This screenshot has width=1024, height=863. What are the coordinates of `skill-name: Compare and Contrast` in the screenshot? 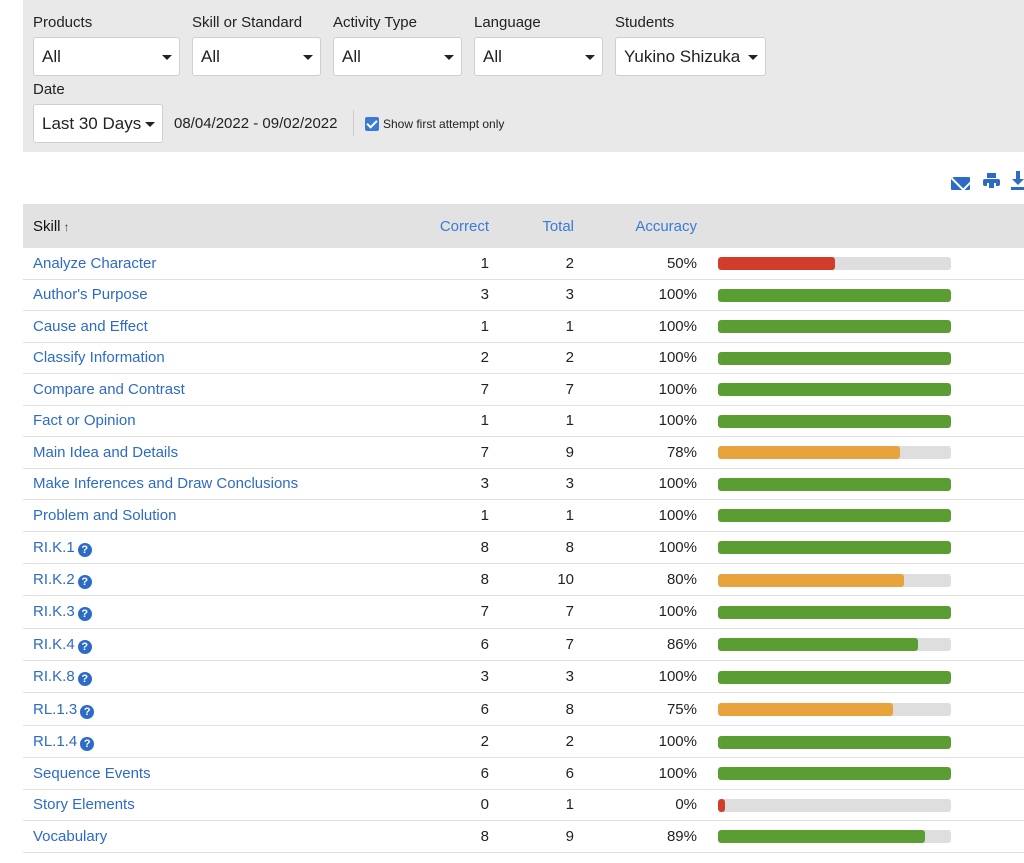 It's located at (109, 389).